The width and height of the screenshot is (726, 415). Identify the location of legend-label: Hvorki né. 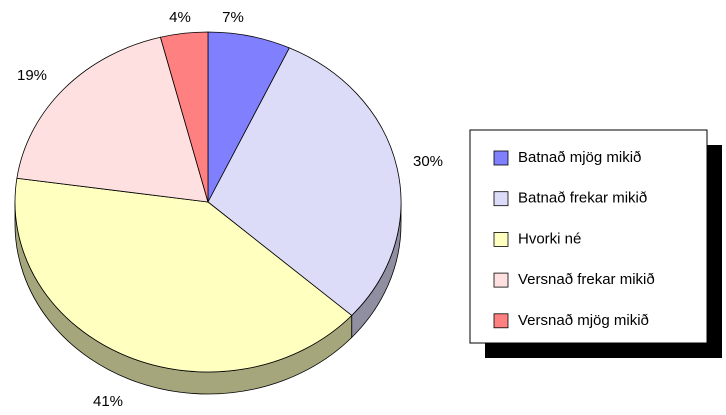
(549, 238).